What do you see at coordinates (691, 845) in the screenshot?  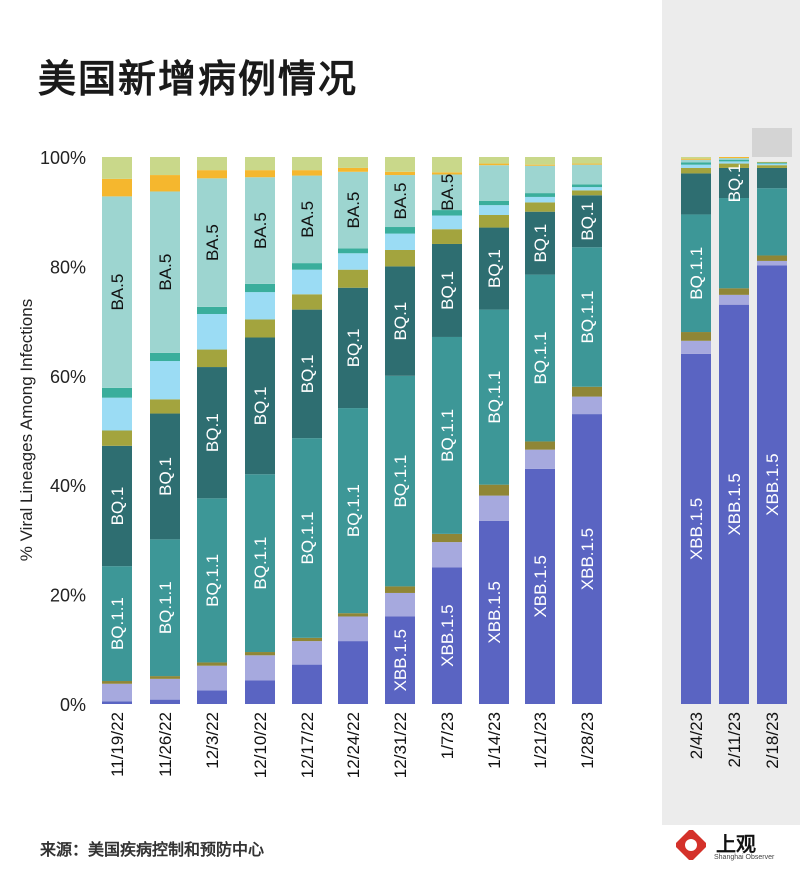 I see `logo-mark-icon` at bounding box center [691, 845].